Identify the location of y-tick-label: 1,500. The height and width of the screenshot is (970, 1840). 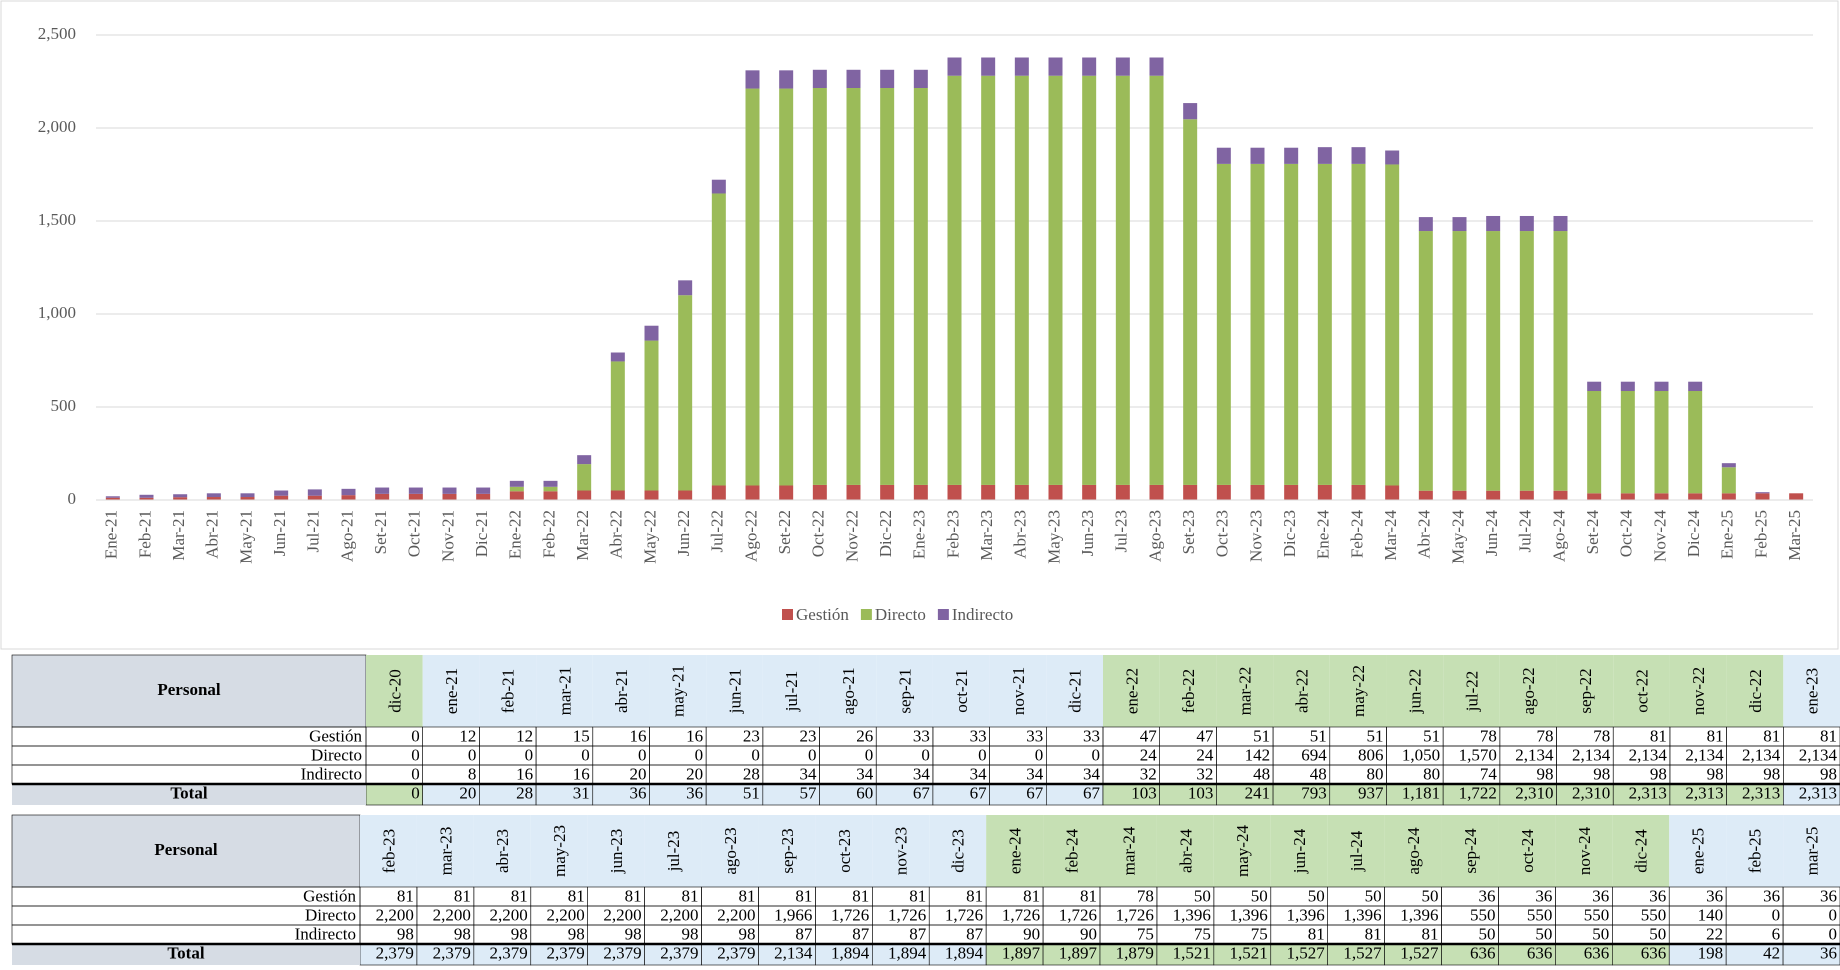
(57, 219).